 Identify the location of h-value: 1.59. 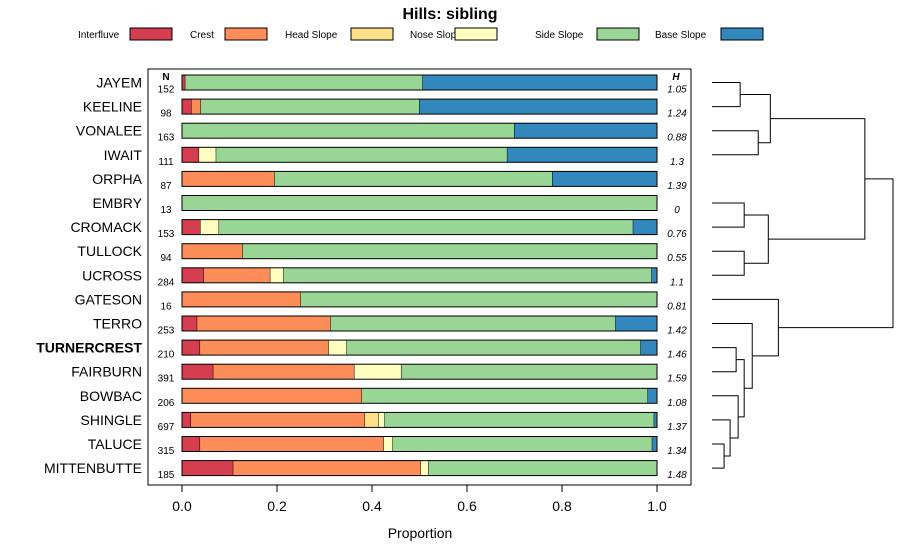
(677, 379).